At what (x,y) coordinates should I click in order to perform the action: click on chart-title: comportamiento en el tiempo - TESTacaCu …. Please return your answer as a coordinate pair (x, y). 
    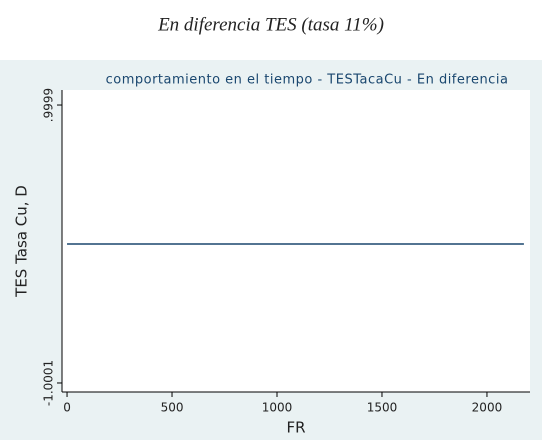
    Looking at the image, I should click on (307, 80).